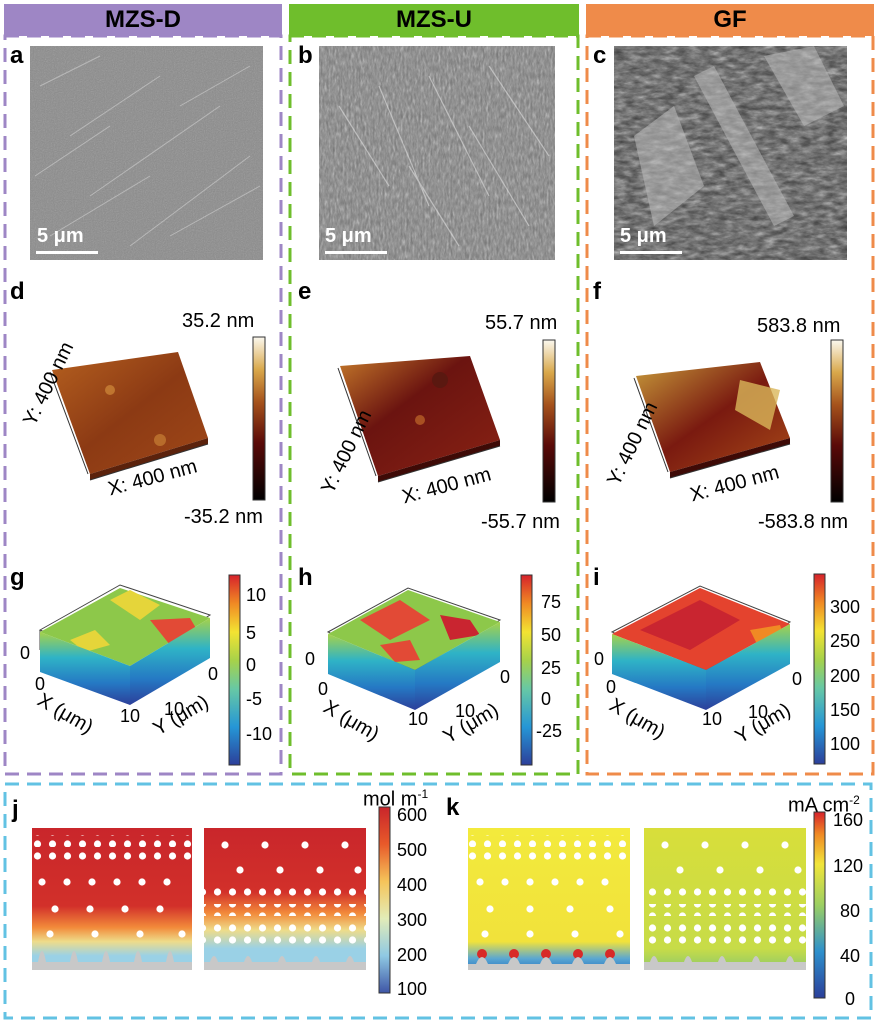  Describe the element at coordinates (146, 153) in the screenshot. I see `sem-image-a` at that location.